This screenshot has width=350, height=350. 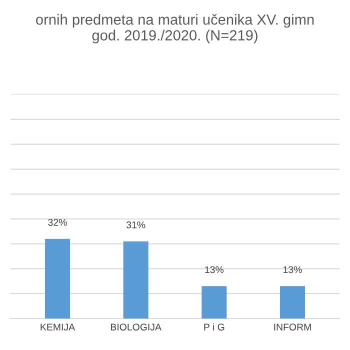 I want to click on data-label: 31%, so click(x=136, y=224).